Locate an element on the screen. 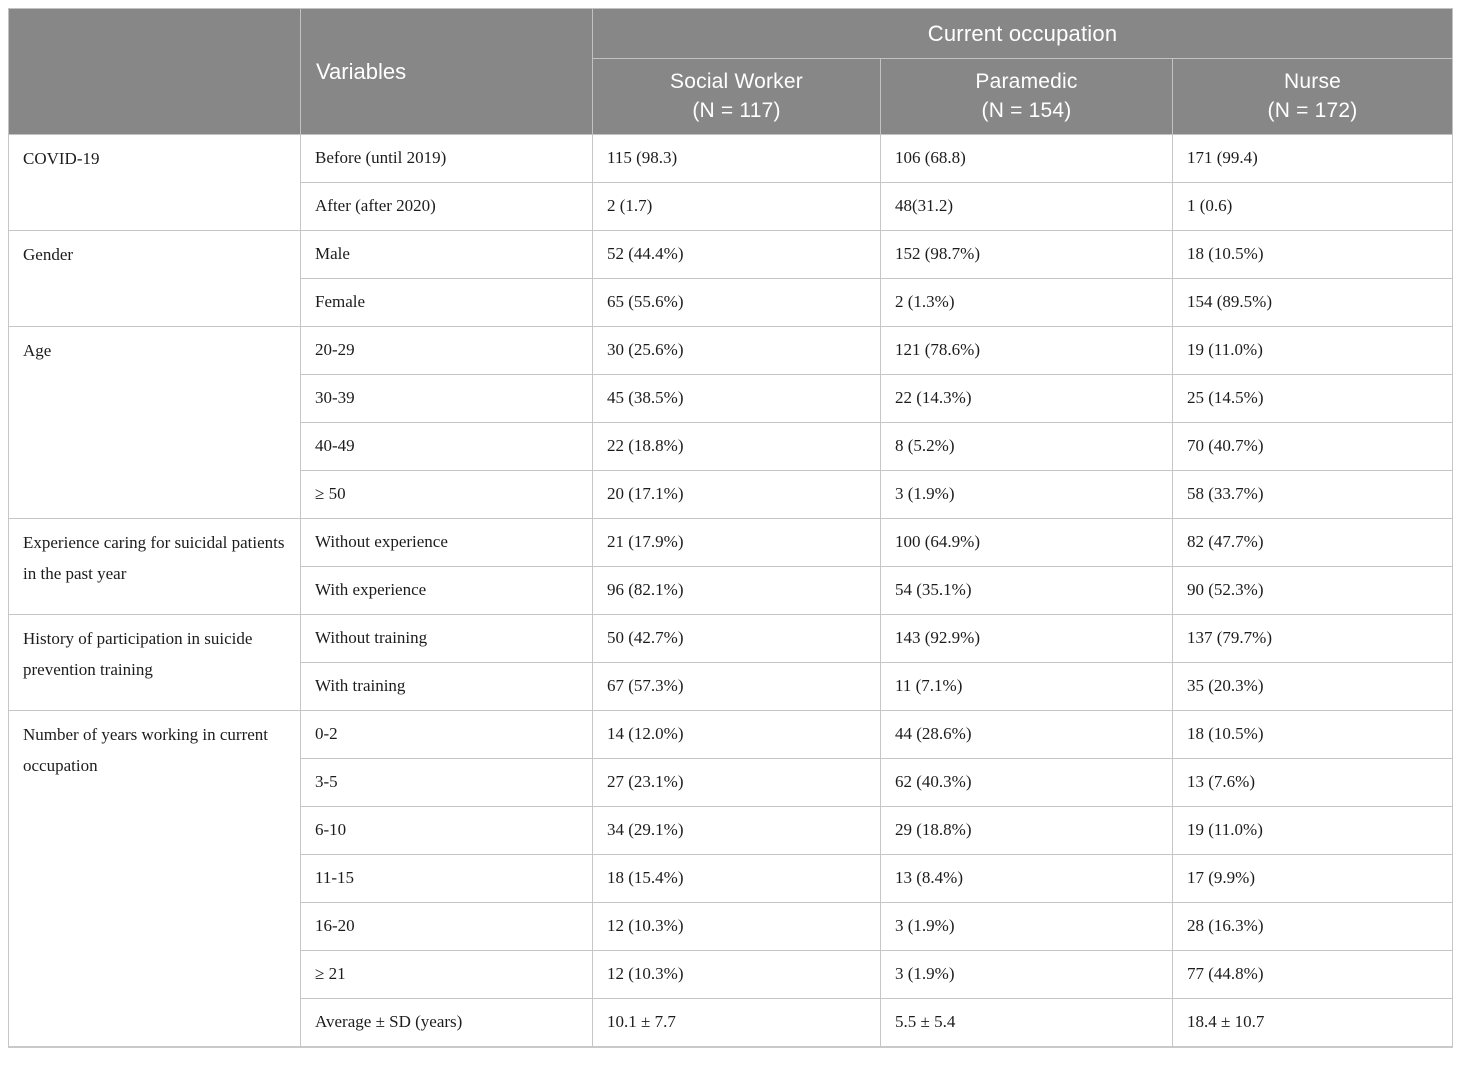 This screenshot has height=1067, width=1460. value-cell: 67 (57.3%) is located at coordinates (736, 686).